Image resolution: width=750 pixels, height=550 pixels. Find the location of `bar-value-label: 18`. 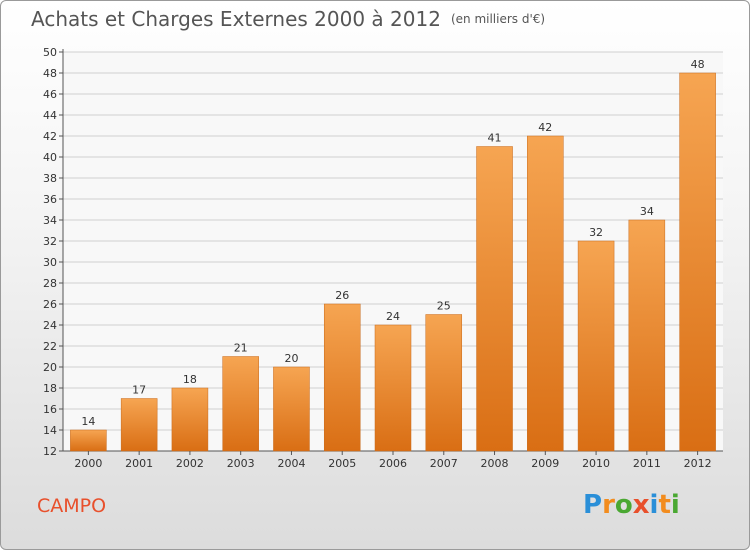

bar-value-label: 18 is located at coordinates (190, 379).